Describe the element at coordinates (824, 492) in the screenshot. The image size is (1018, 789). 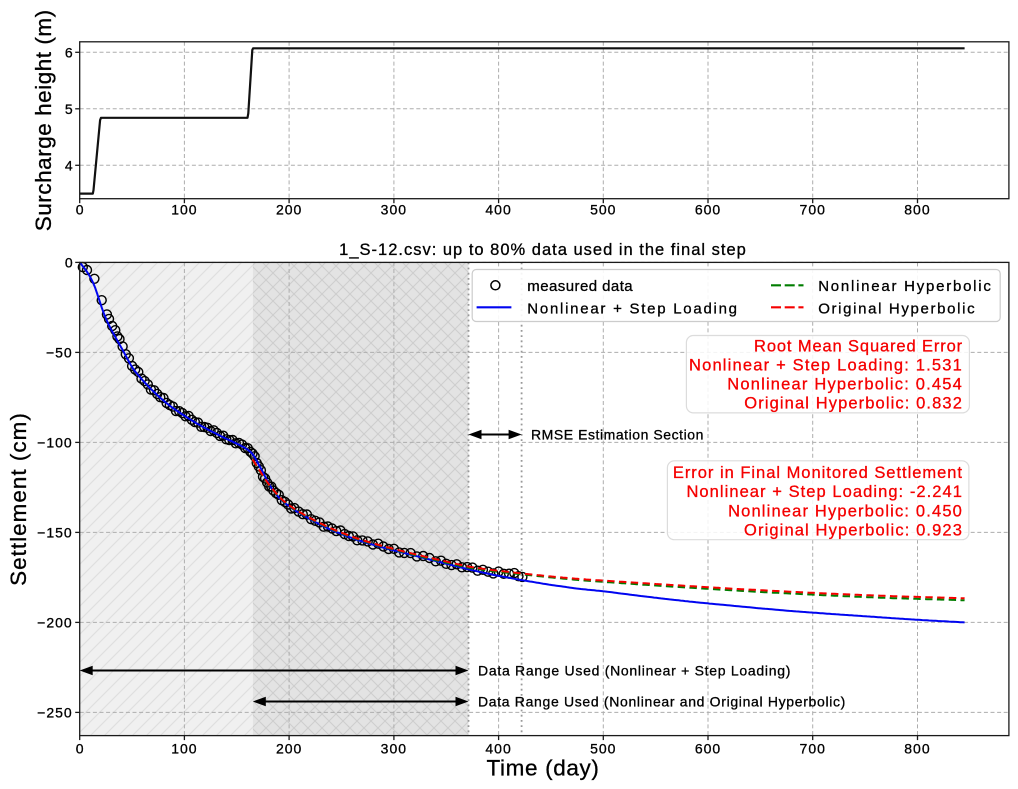
I see `svg-text:Nonlinear + Step Loading: -2.2: Nonlinear + Step Loading: -2.241` at that location.